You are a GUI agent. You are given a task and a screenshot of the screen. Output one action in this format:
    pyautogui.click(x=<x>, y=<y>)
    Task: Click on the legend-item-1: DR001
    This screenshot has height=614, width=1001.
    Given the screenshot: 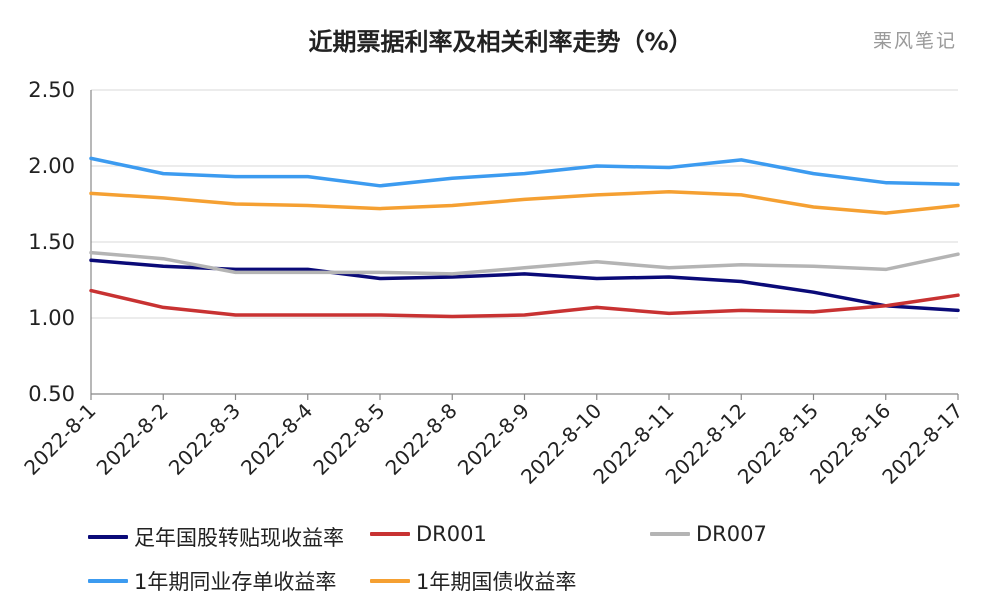 What is the action you would take?
    pyautogui.click(x=428, y=534)
    